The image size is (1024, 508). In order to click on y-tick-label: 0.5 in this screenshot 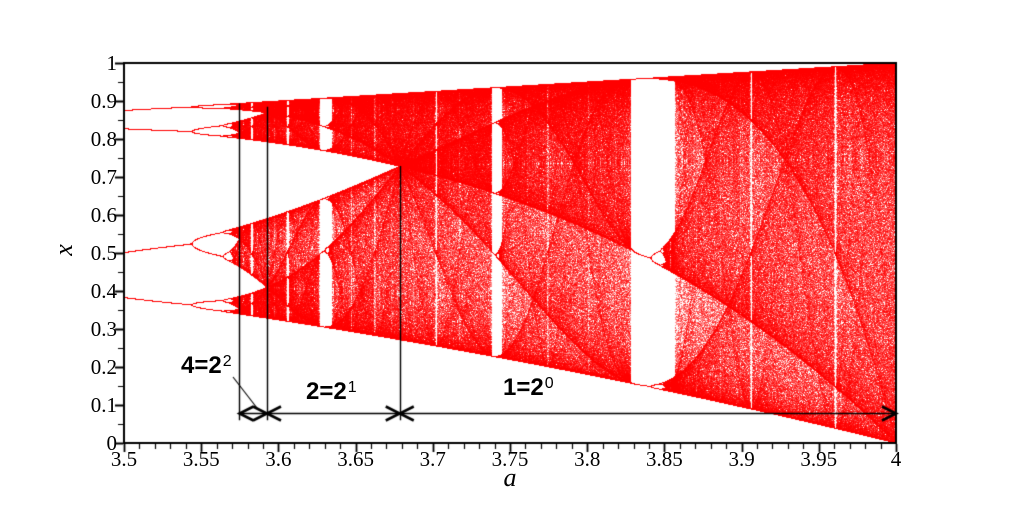, I will do `click(103, 253)`.